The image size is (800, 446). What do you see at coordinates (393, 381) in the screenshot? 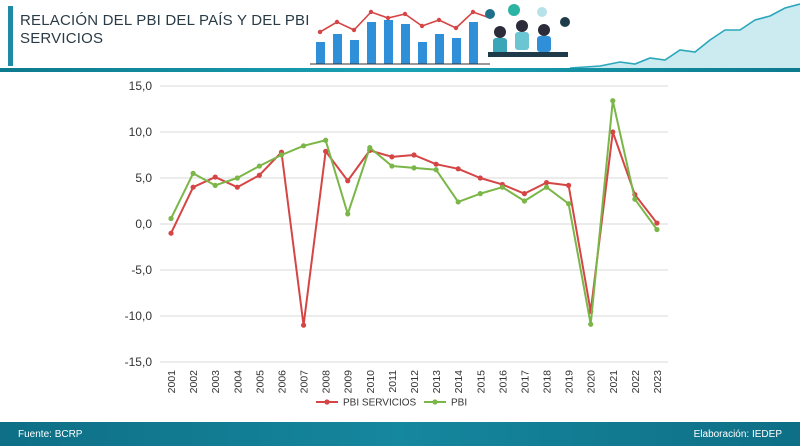
I see `x-tick-label: 2011` at bounding box center [393, 381].